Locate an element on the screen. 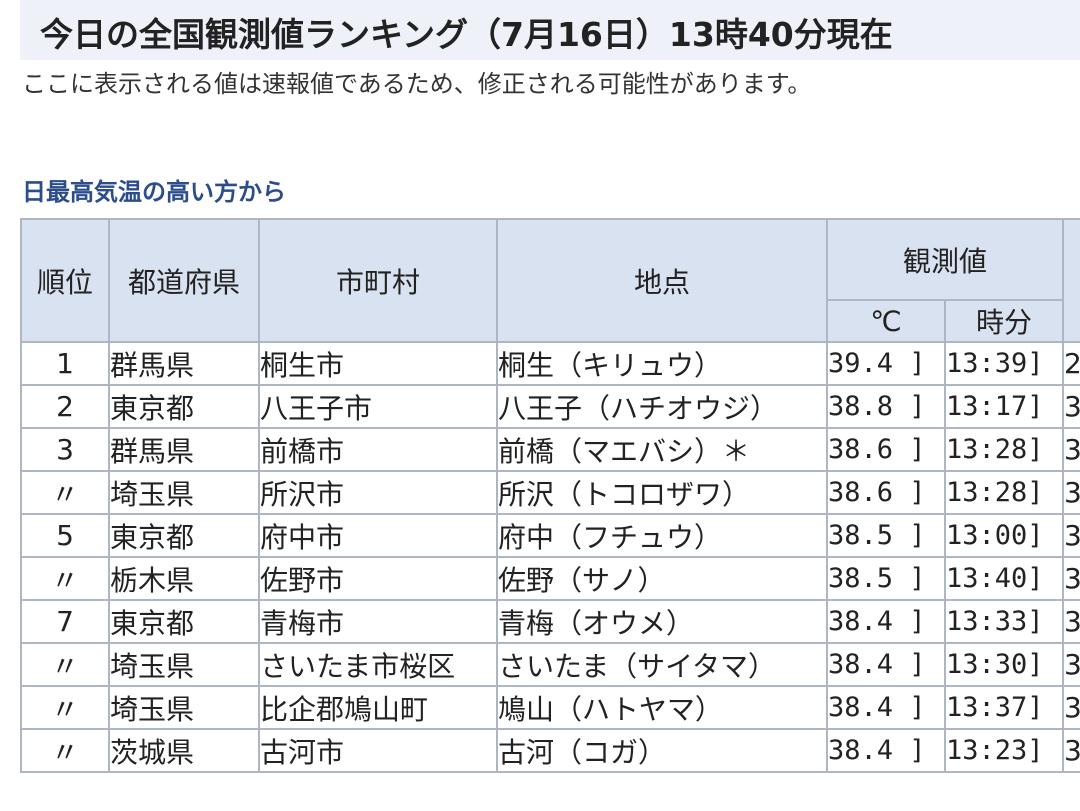  city-cell: 佐野市 is located at coordinates (378, 578).